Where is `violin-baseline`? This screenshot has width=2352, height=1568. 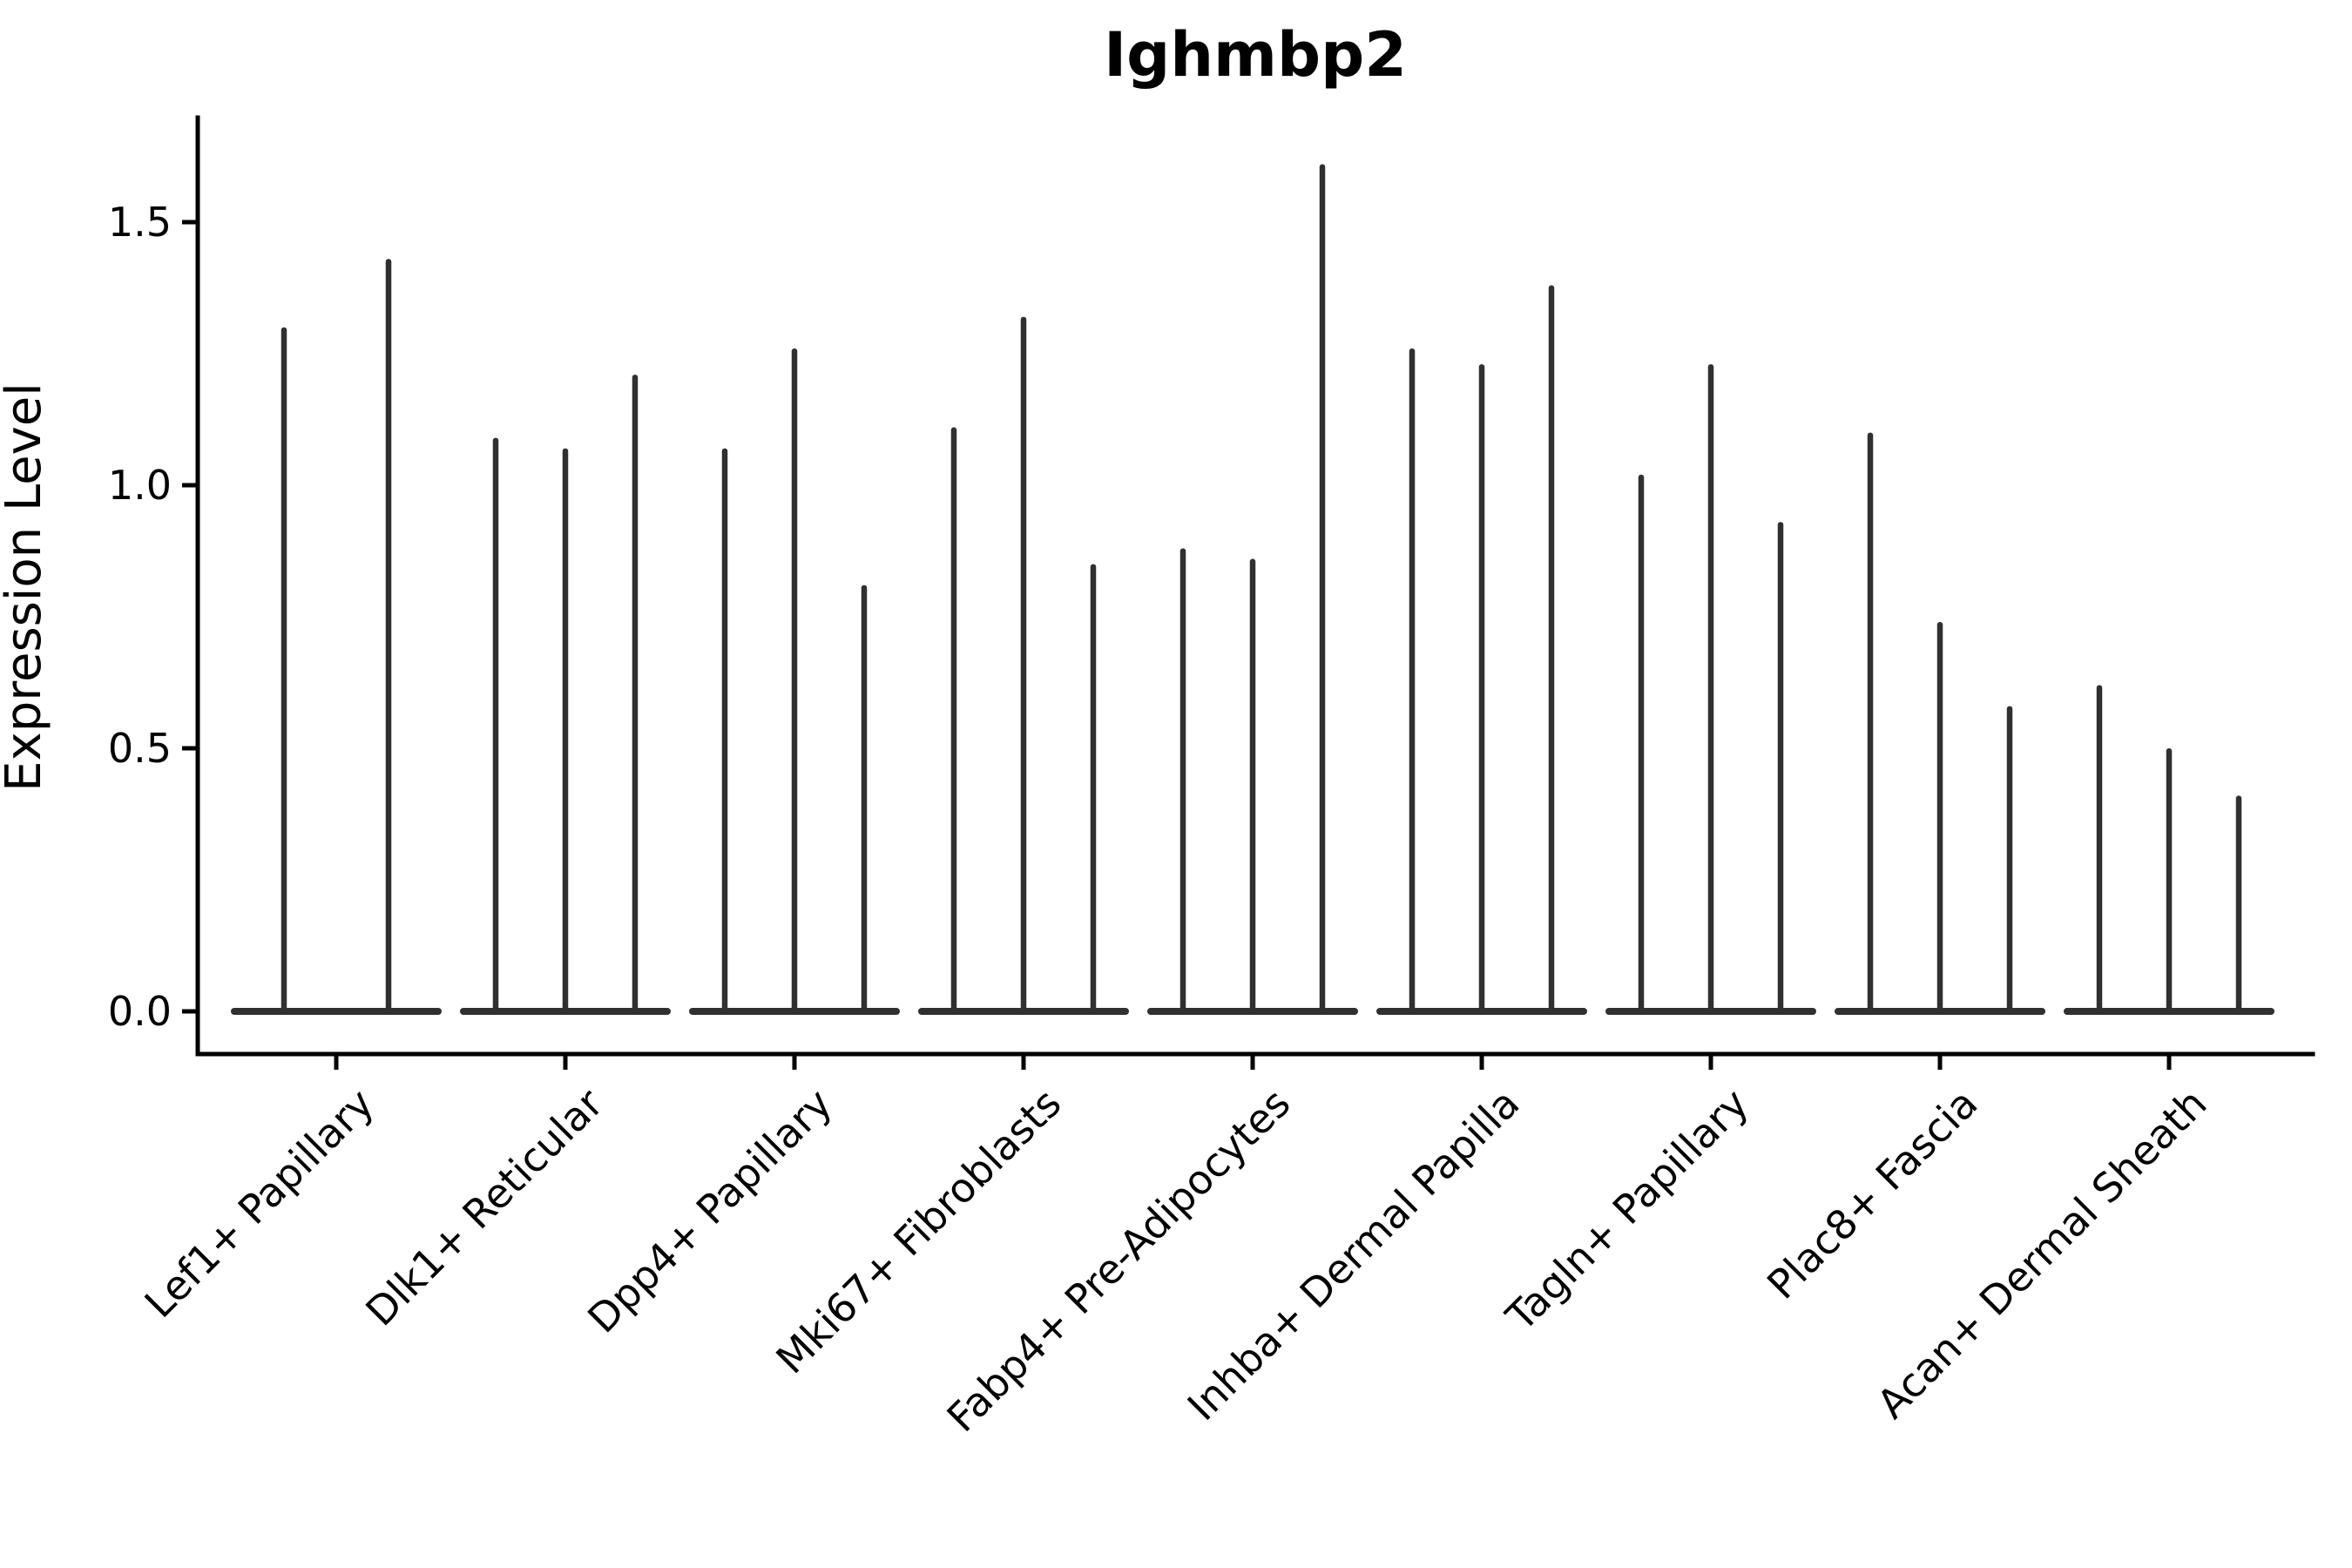 violin-baseline is located at coordinates (336, 1012).